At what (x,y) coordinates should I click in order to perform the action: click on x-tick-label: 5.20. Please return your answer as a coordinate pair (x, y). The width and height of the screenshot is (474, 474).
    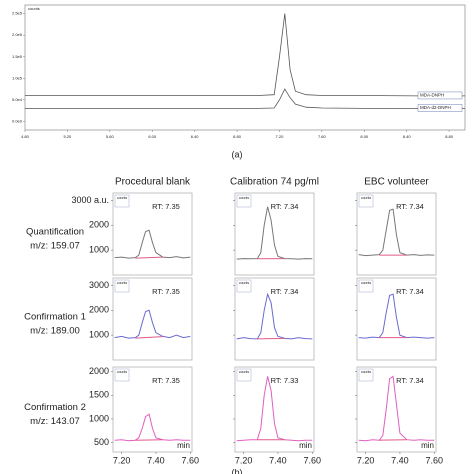
    Looking at the image, I should click on (68, 136).